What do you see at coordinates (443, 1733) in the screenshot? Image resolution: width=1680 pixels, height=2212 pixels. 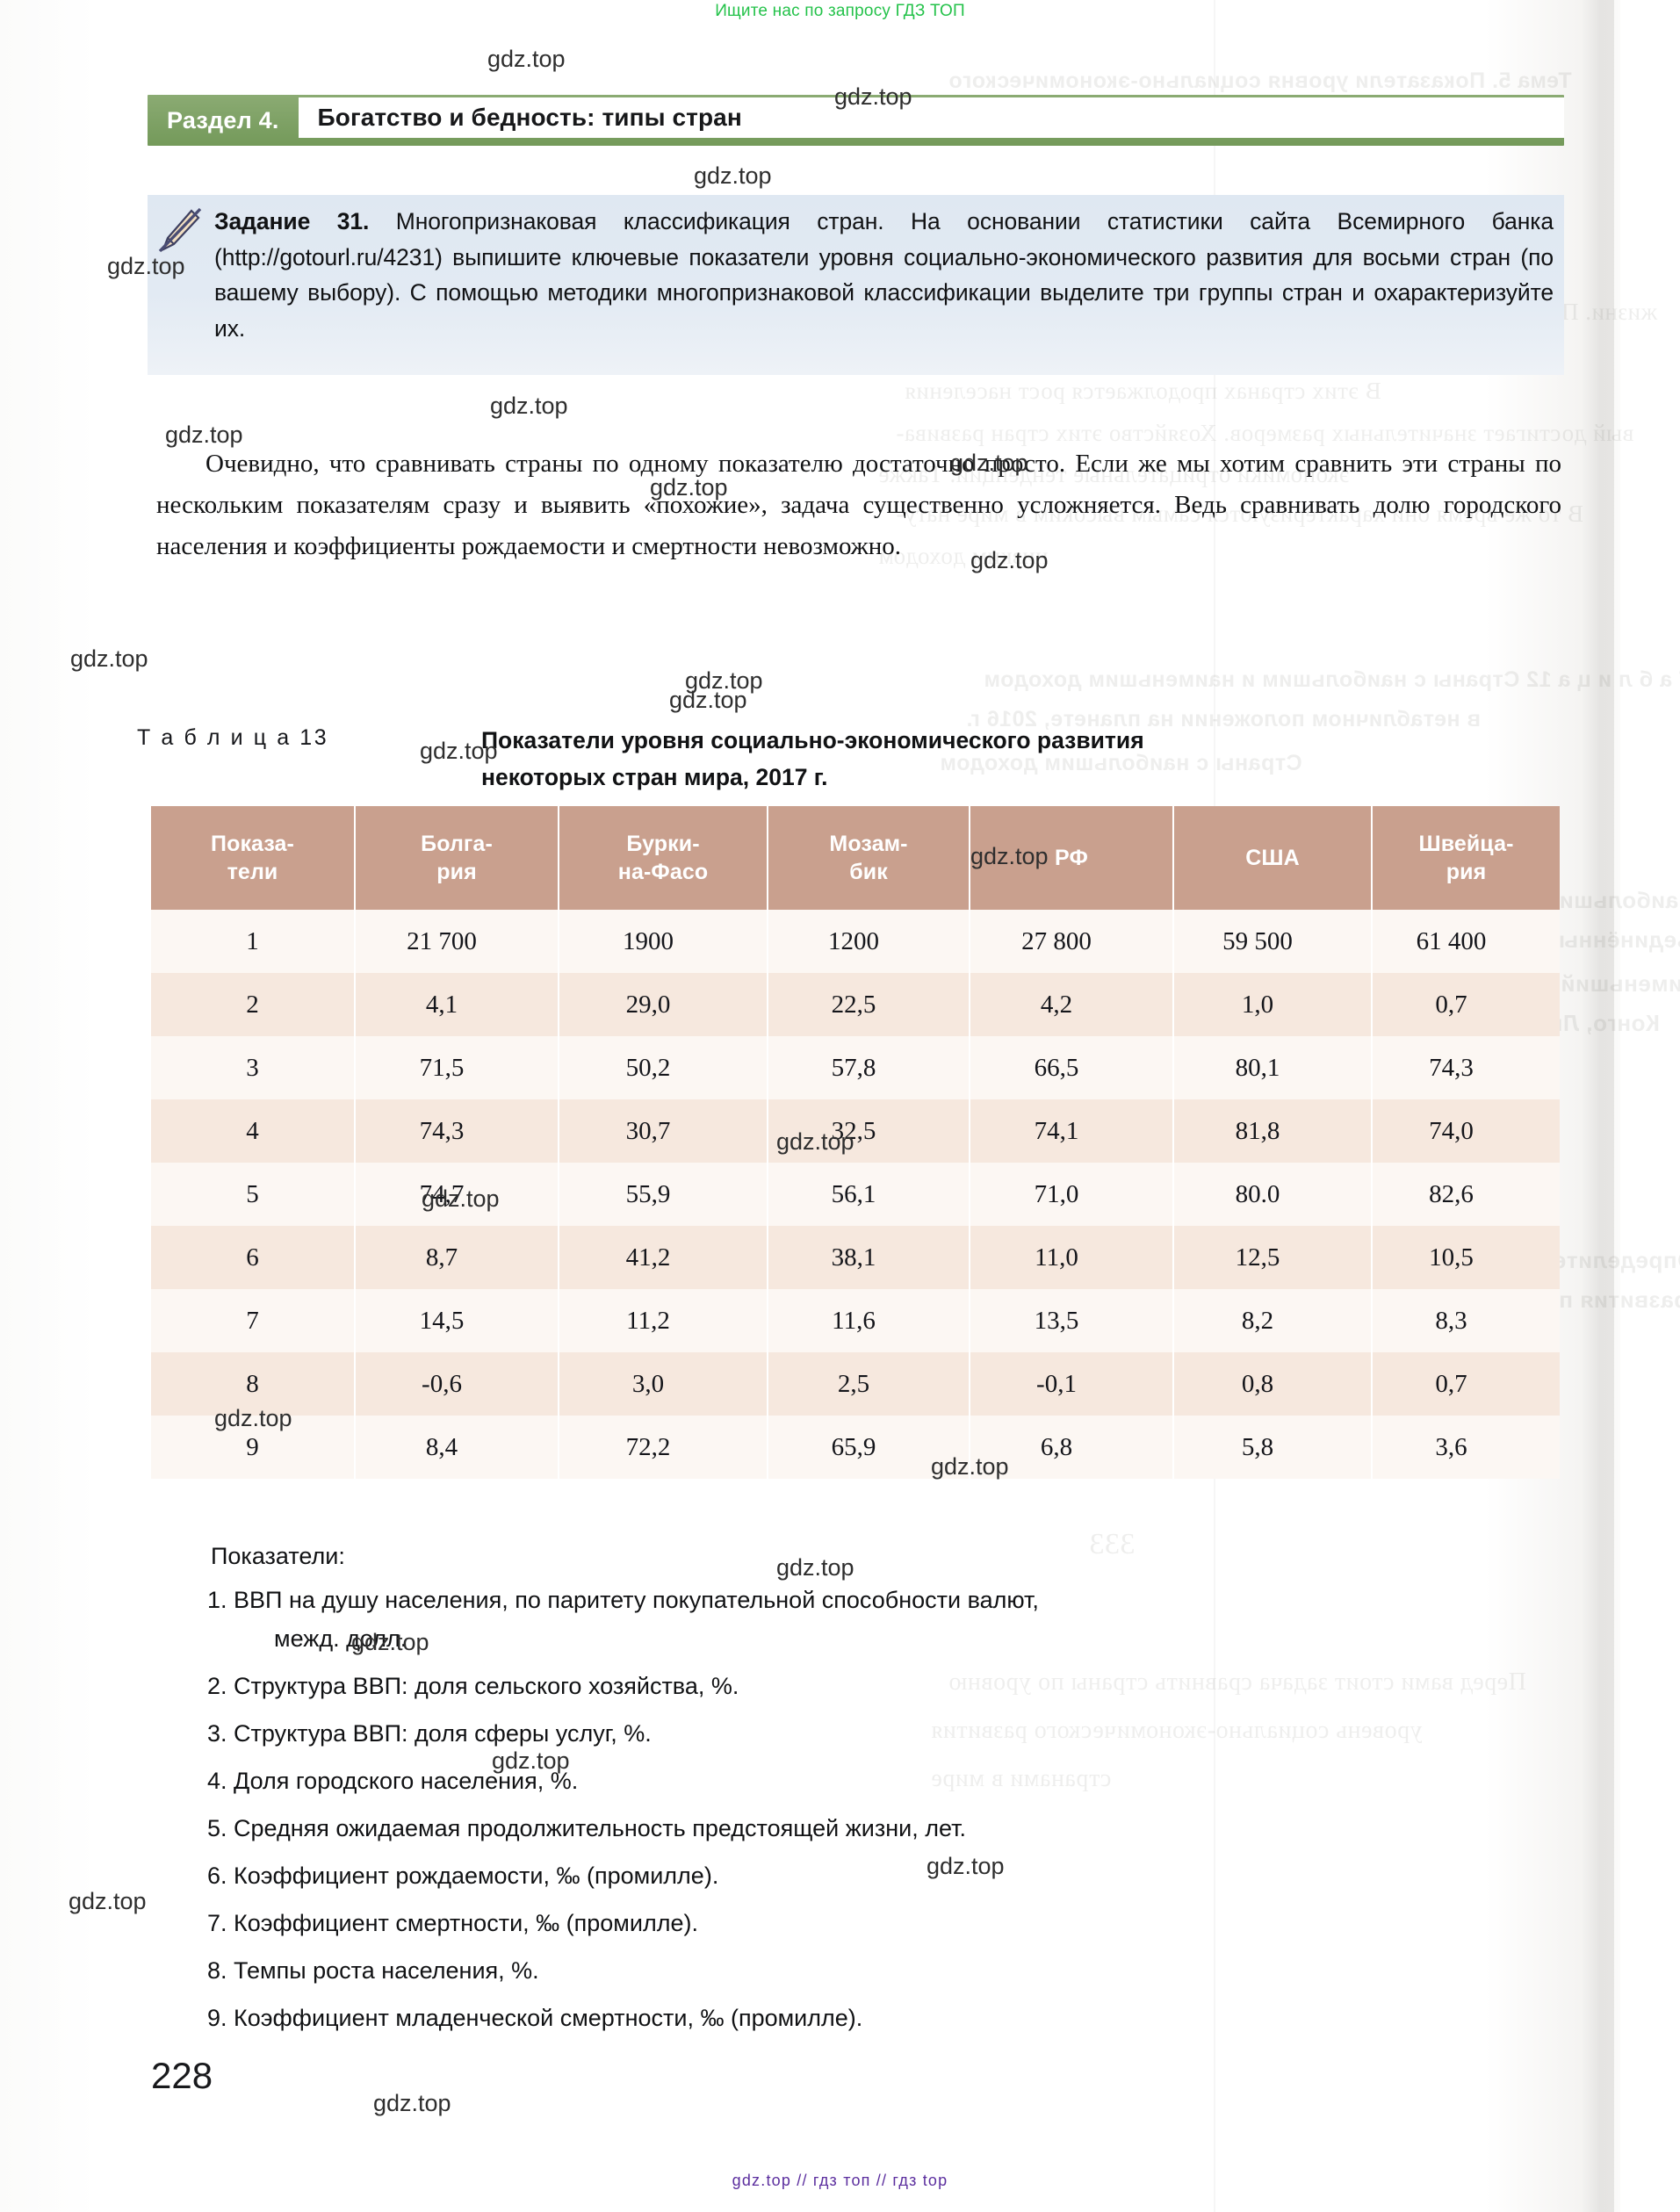 I see `indicator-text: Структура ВВП: доля сферы услуг, %.` at bounding box center [443, 1733].